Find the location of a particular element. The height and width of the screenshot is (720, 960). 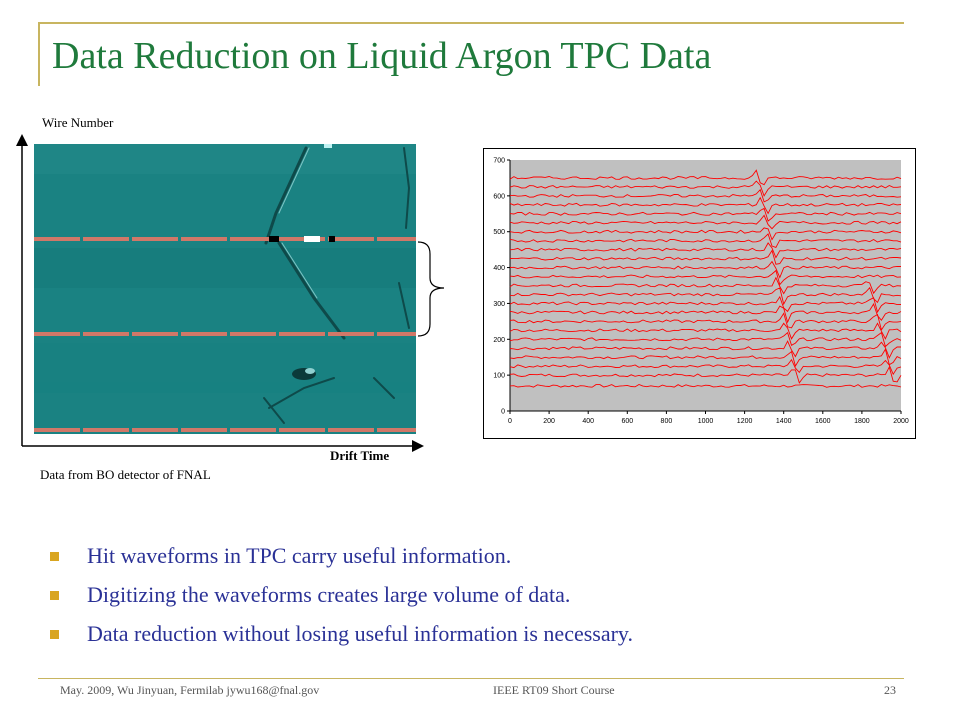

x-tick-label: 600 is located at coordinates (627, 421).